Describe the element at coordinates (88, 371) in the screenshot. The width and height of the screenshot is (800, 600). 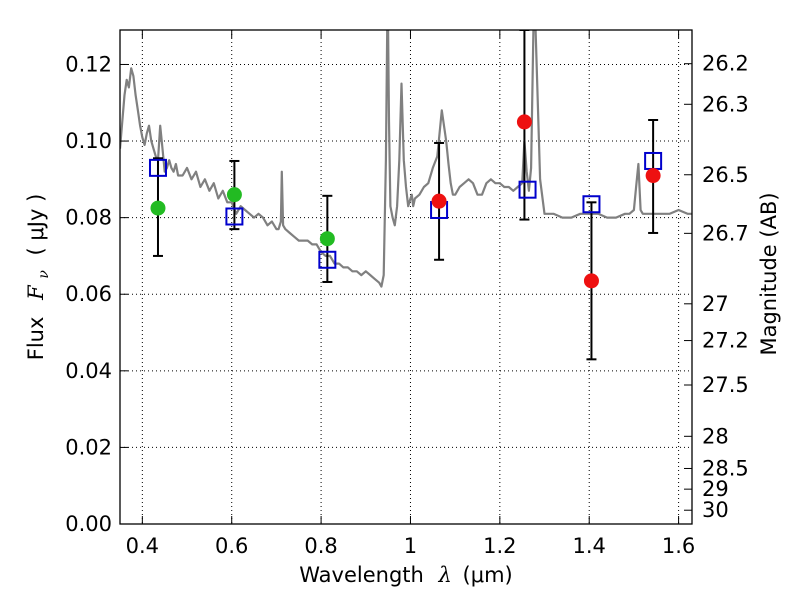
I see `y-tick-label: 0.04` at that location.